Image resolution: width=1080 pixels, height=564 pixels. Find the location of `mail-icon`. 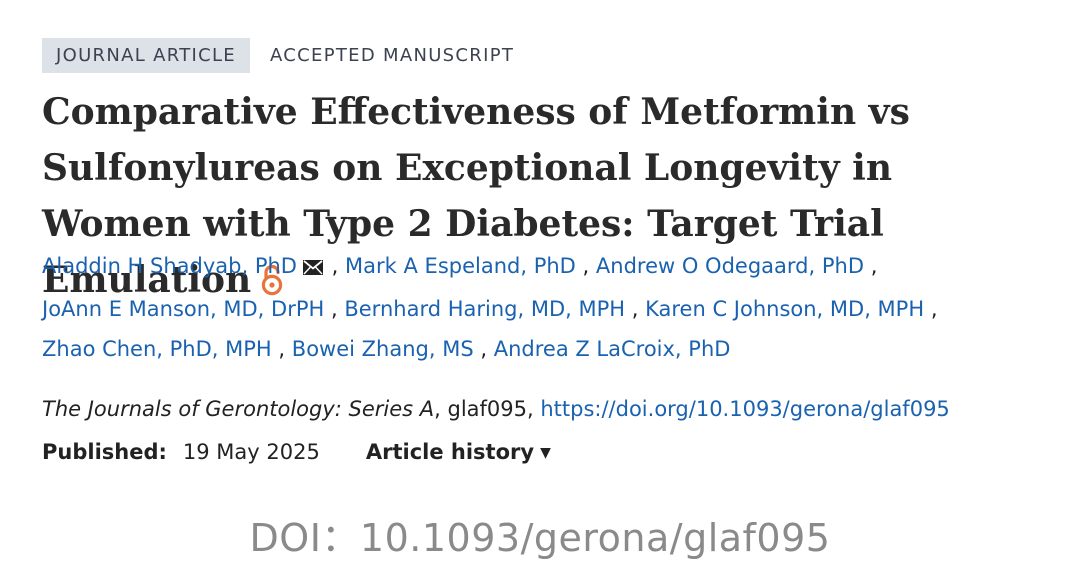

mail-icon is located at coordinates (312, 268).